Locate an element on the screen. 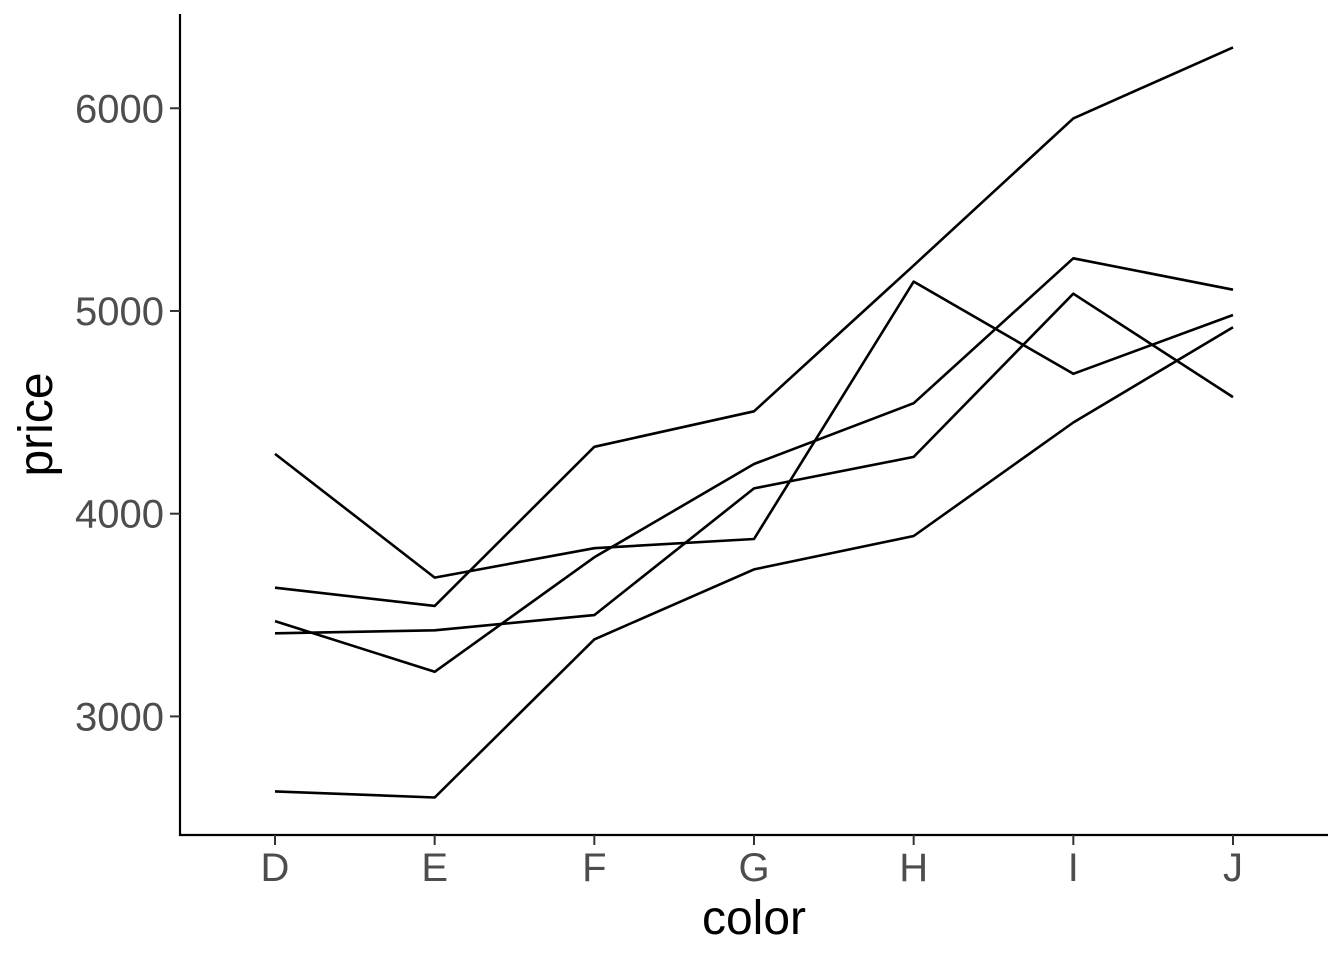 This screenshot has width=1344, height=960. x-tick-label: D is located at coordinates (275, 868).